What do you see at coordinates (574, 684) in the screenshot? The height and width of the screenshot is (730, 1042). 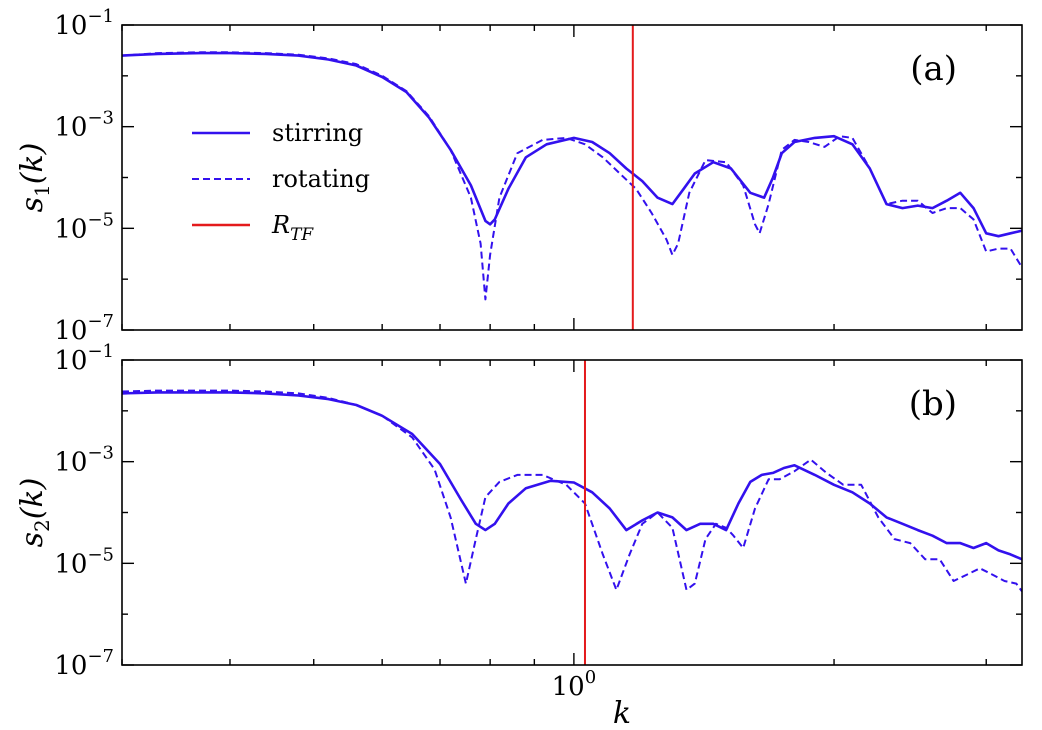 I see `x-tick-label: 100` at bounding box center [574, 684].